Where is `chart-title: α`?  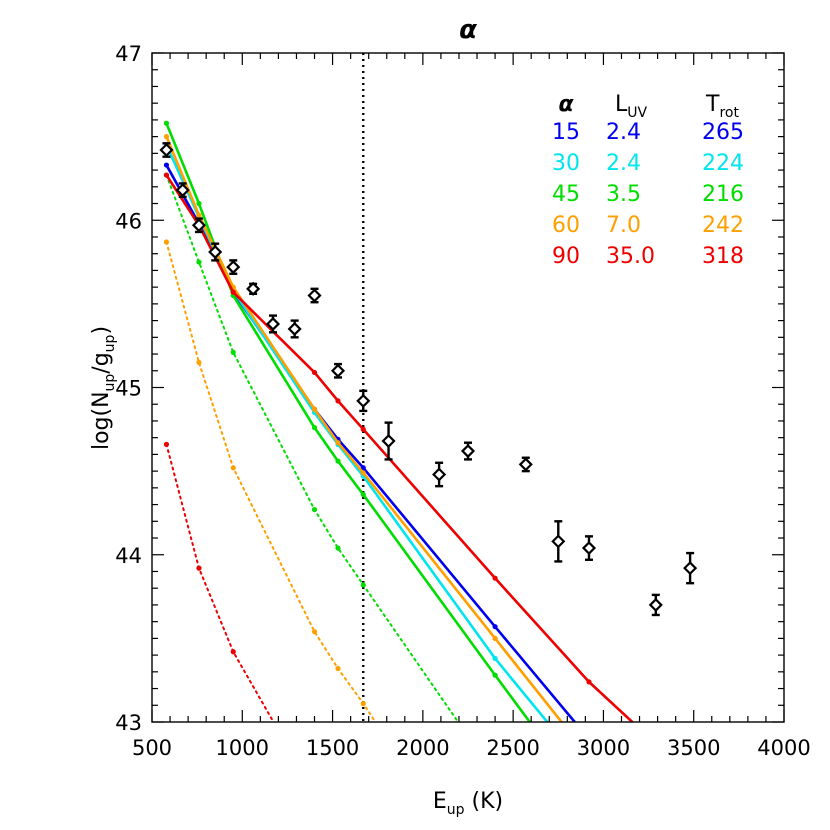
chart-title: α is located at coordinates (468, 30).